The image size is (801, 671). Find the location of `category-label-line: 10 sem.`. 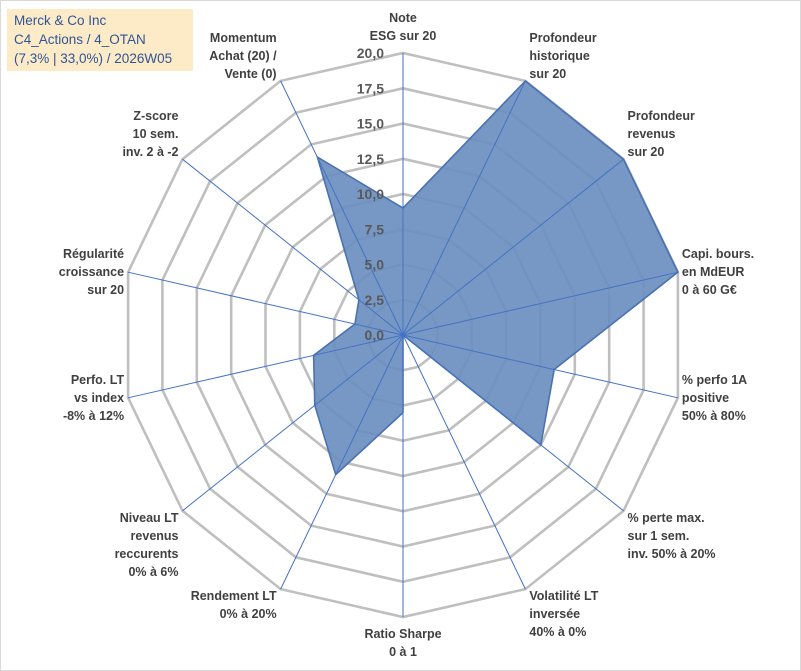

category-label-line: 10 sem. is located at coordinates (156, 134).